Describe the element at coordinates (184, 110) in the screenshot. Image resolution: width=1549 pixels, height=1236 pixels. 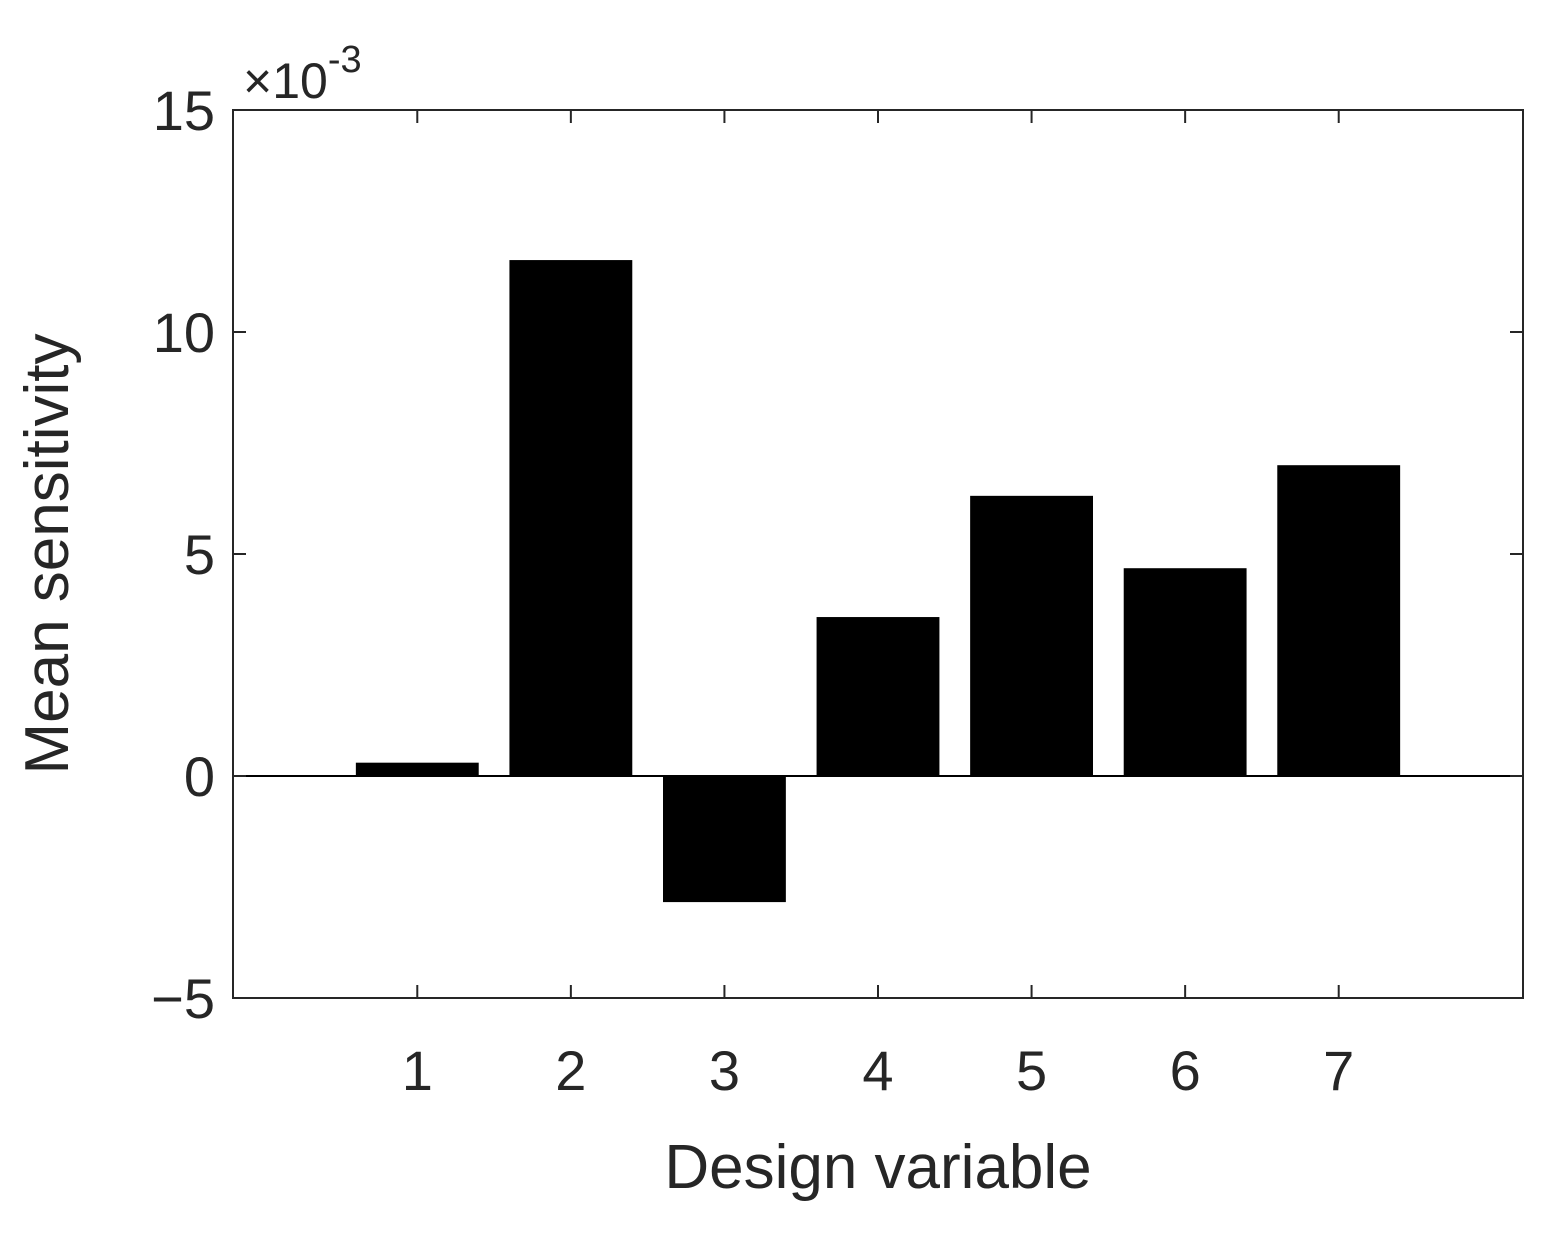
I see `y-tick-label: 15` at that location.